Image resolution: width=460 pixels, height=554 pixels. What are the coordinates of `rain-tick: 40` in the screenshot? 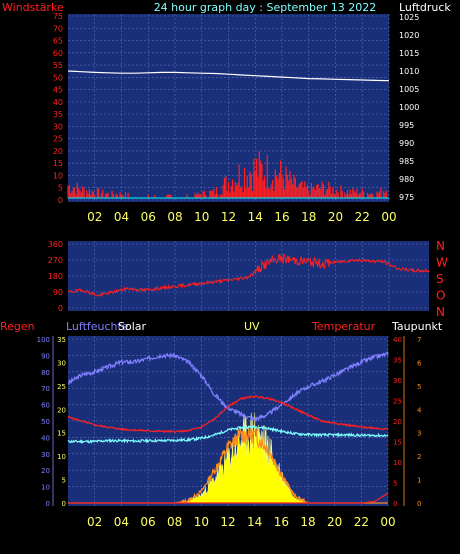 It's located at (45, 438).